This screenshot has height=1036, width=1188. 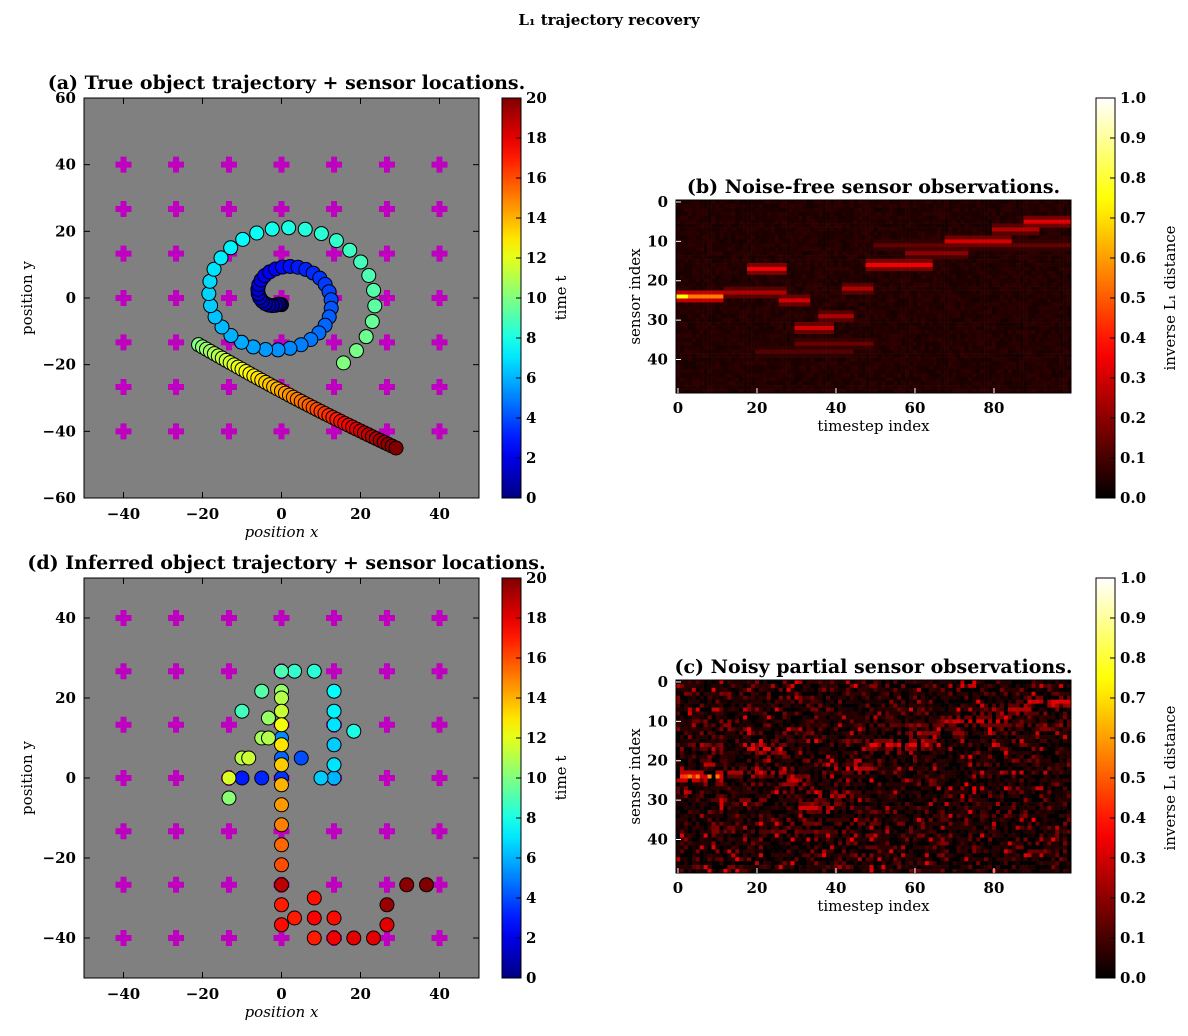 What do you see at coordinates (202, 514) in the screenshot?
I see `x-tick-label: −20` at bounding box center [202, 514].